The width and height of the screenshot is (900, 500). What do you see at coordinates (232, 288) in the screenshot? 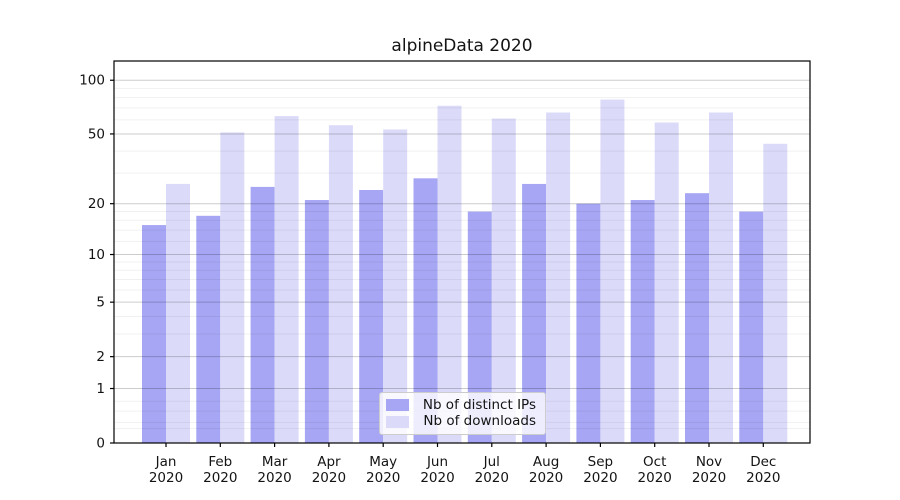
I see `bar-downloads-feb` at bounding box center [232, 288].